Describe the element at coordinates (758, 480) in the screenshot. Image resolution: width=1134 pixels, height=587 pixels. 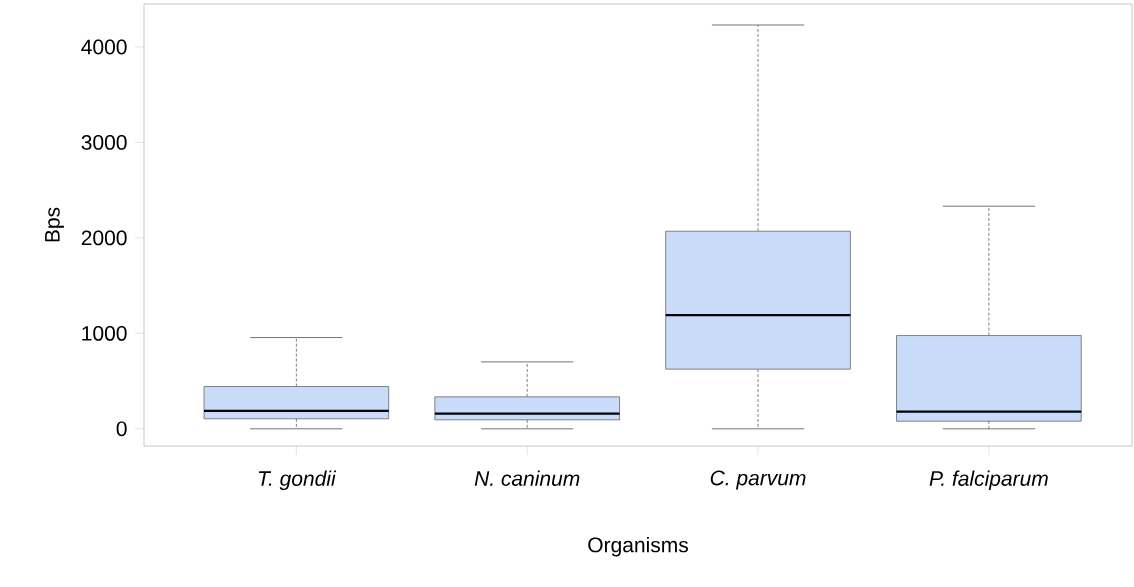
I see `x-tick-label: C. parvum` at that location.